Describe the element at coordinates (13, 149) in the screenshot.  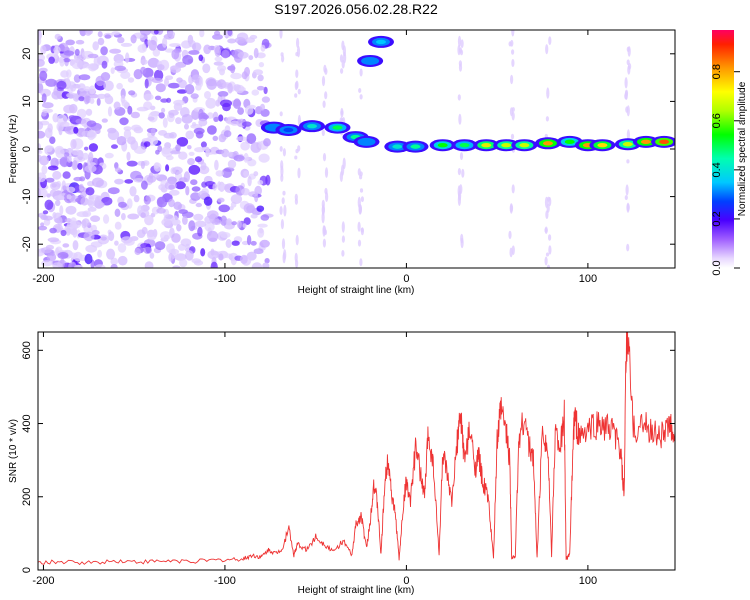
I see `spectrogram-ylabel: Frequency (Hz)` at that location.